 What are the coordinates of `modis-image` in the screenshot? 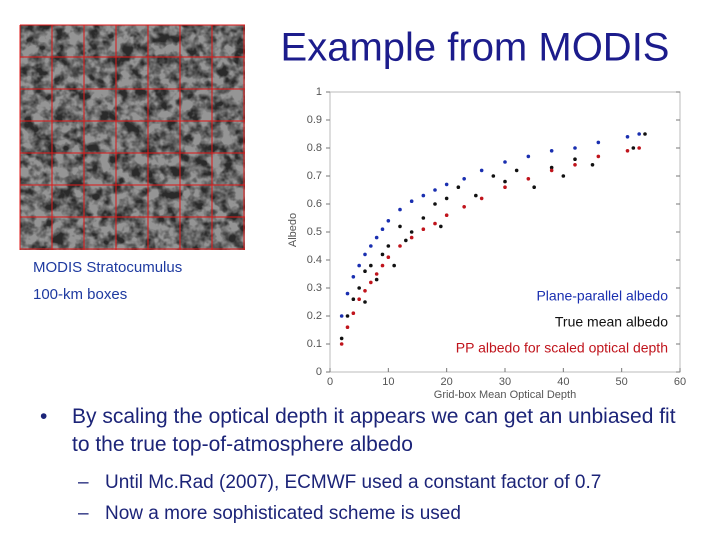 It's located at (132, 137).